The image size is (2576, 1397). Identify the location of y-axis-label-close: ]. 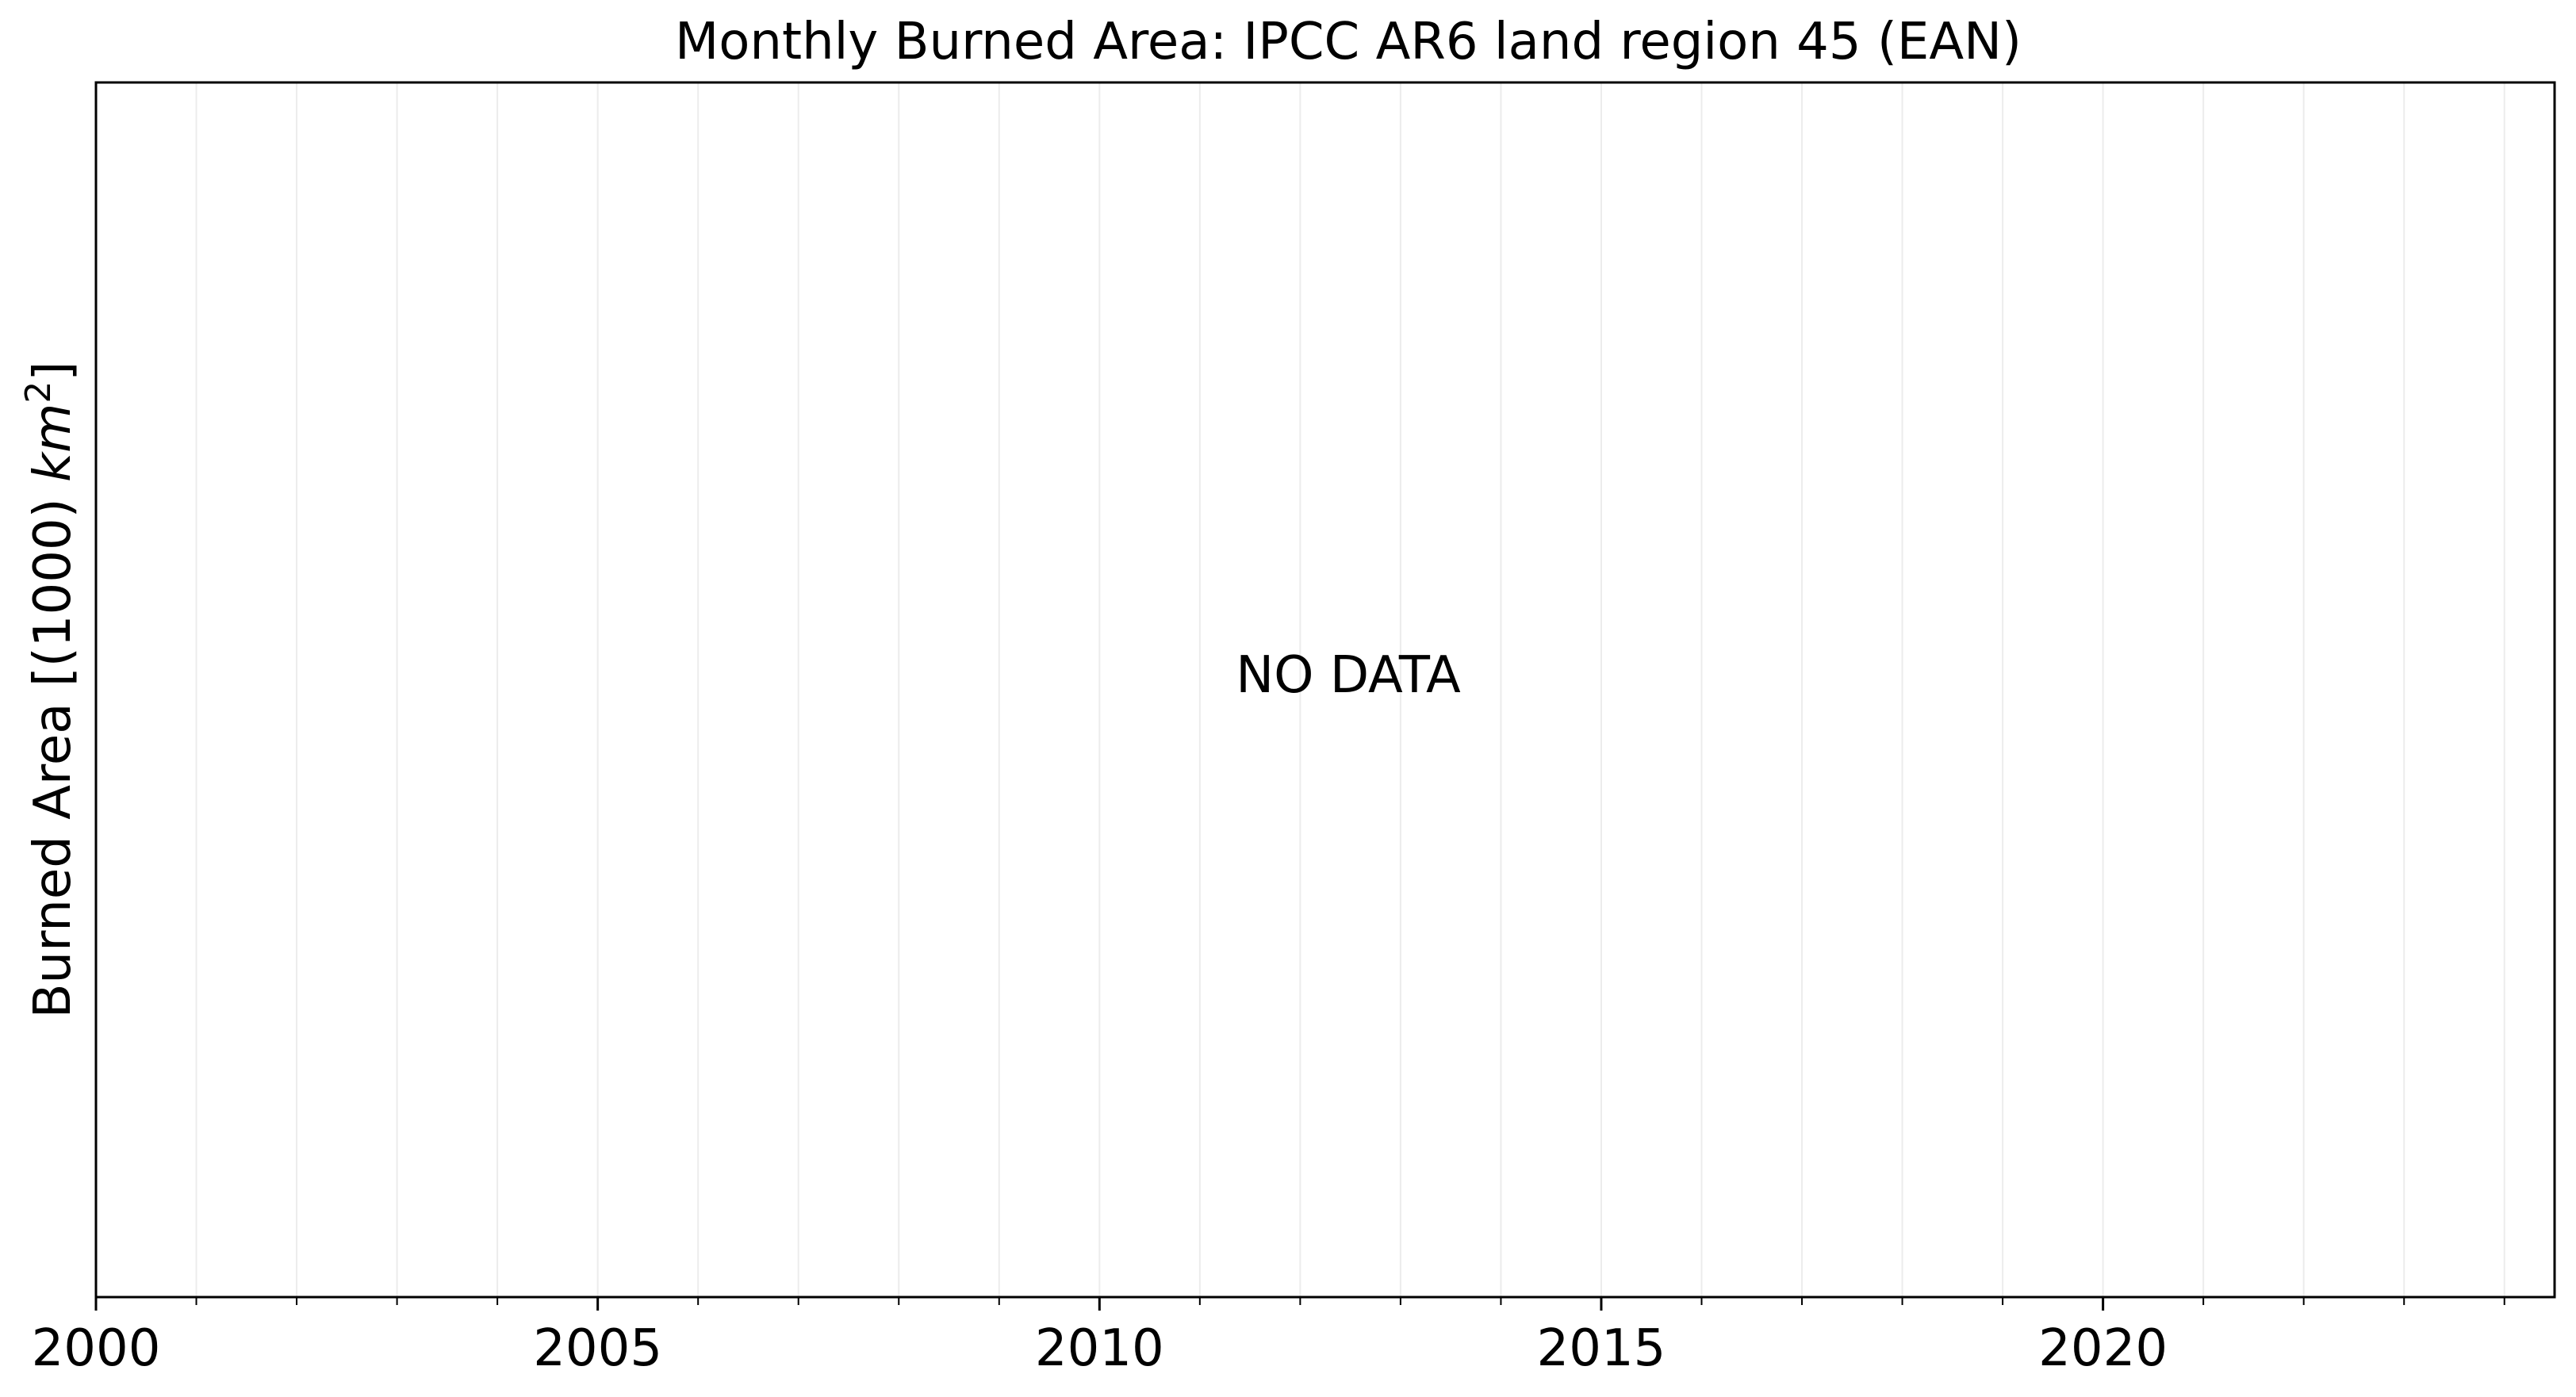
(53, 372).